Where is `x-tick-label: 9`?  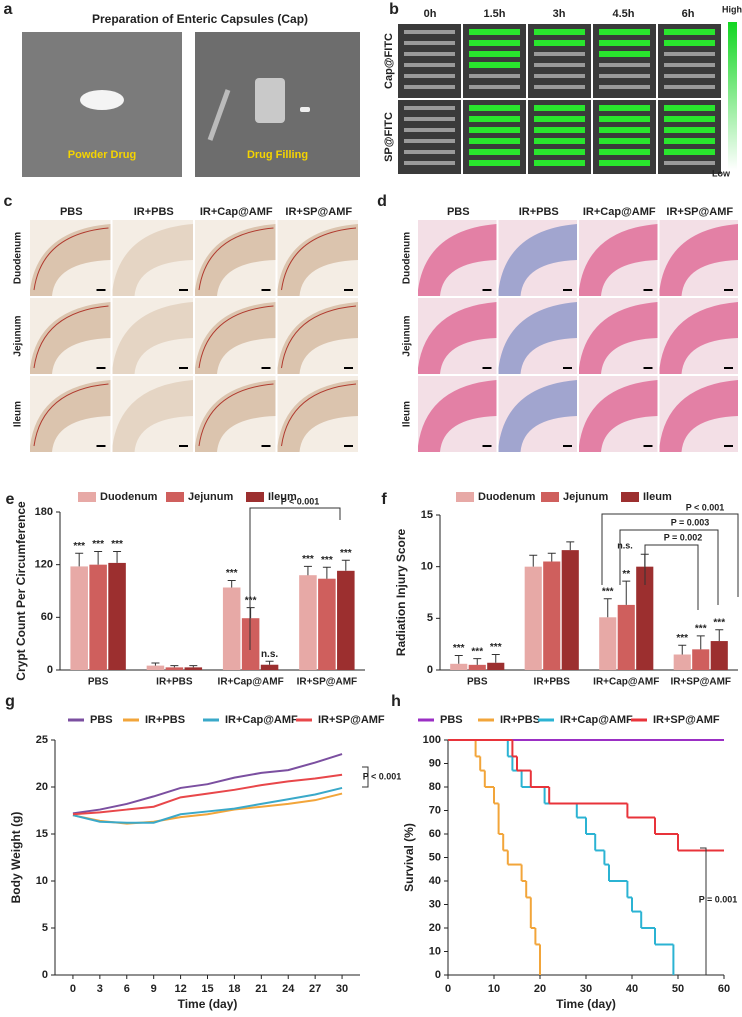 x-tick-label: 9 is located at coordinates (154, 989).